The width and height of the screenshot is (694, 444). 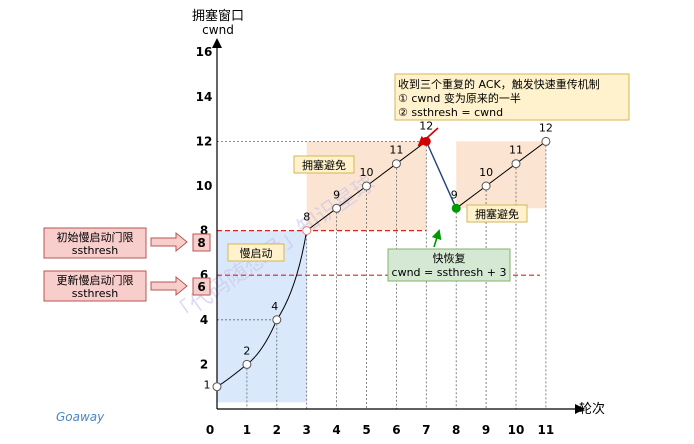 What do you see at coordinates (449, 272) in the screenshot?
I see `fast-recovery-line2: cwnd = ssthresh + 3` at bounding box center [449, 272].